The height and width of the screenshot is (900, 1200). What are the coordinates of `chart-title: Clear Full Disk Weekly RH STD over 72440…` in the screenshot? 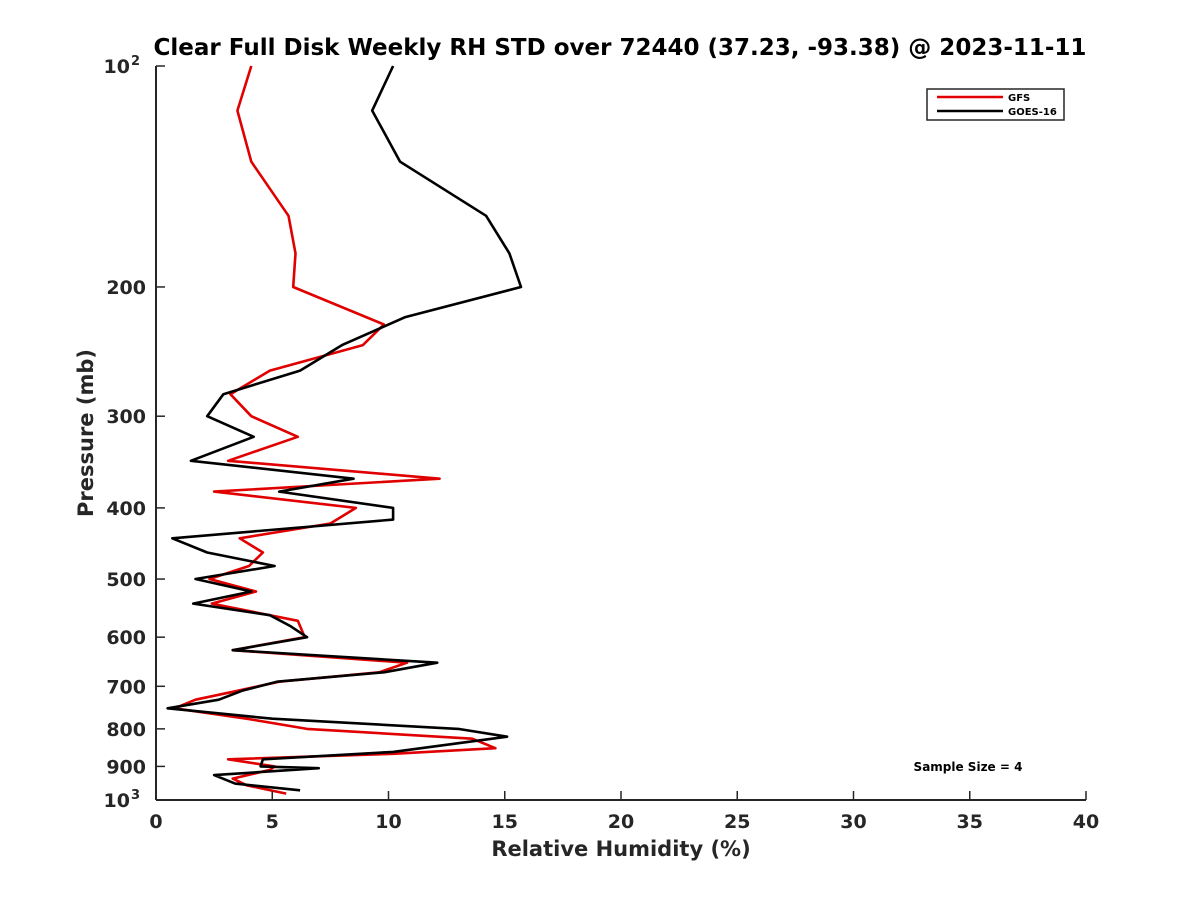 It's located at (620, 48).